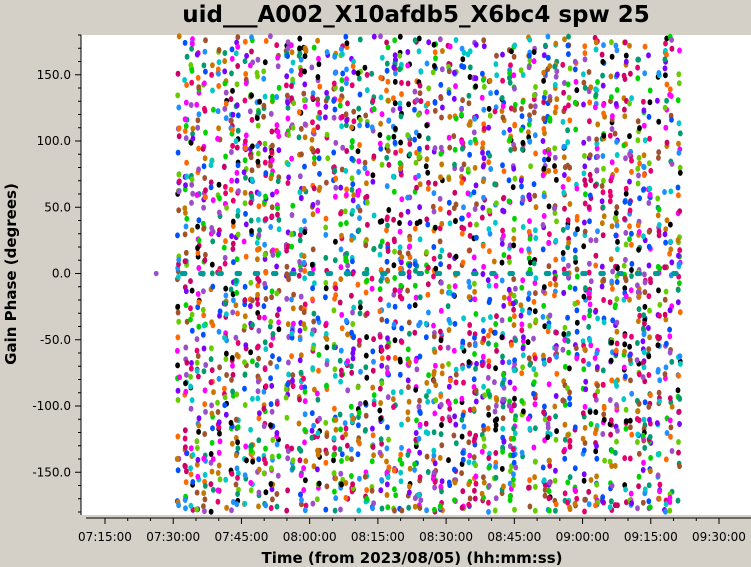 This screenshot has height=567, width=751. I want to click on x-tick-label: 09:15:00, so click(651, 537).